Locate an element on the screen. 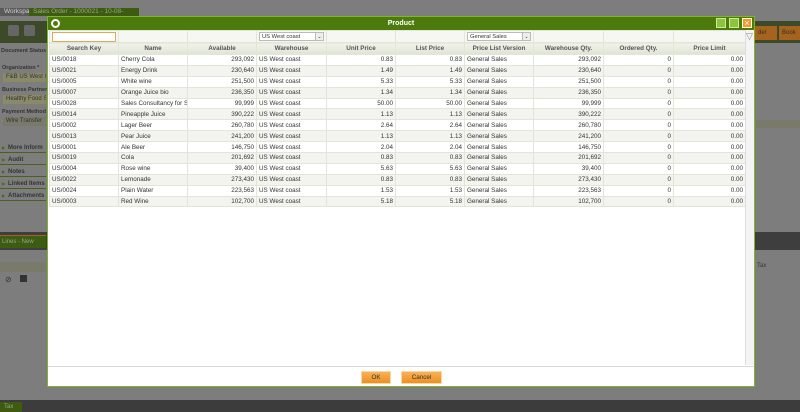  table-cell: US/0003 is located at coordinates (84, 201).